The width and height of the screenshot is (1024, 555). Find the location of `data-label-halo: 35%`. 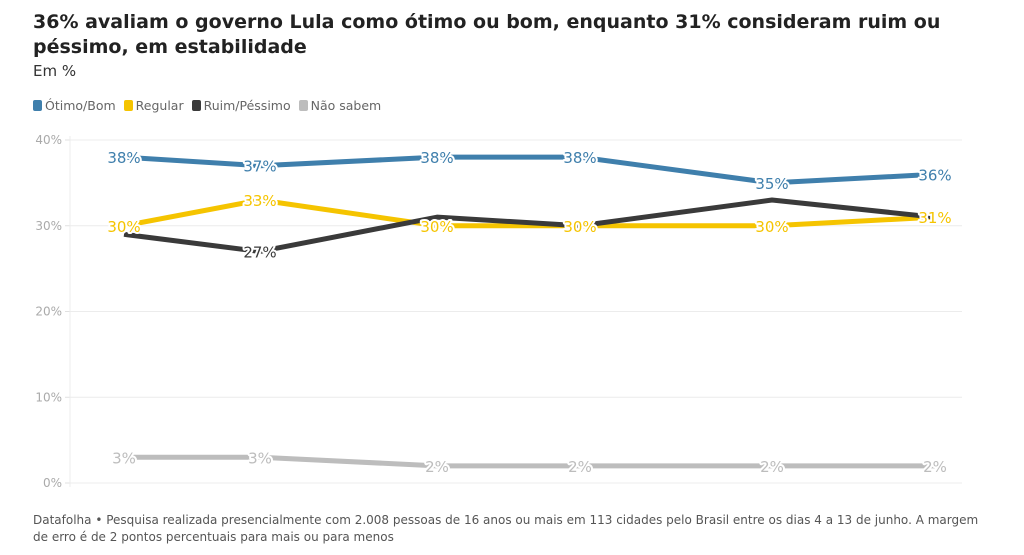

data-label-halo: 35% is located at coordinates (771, 184).